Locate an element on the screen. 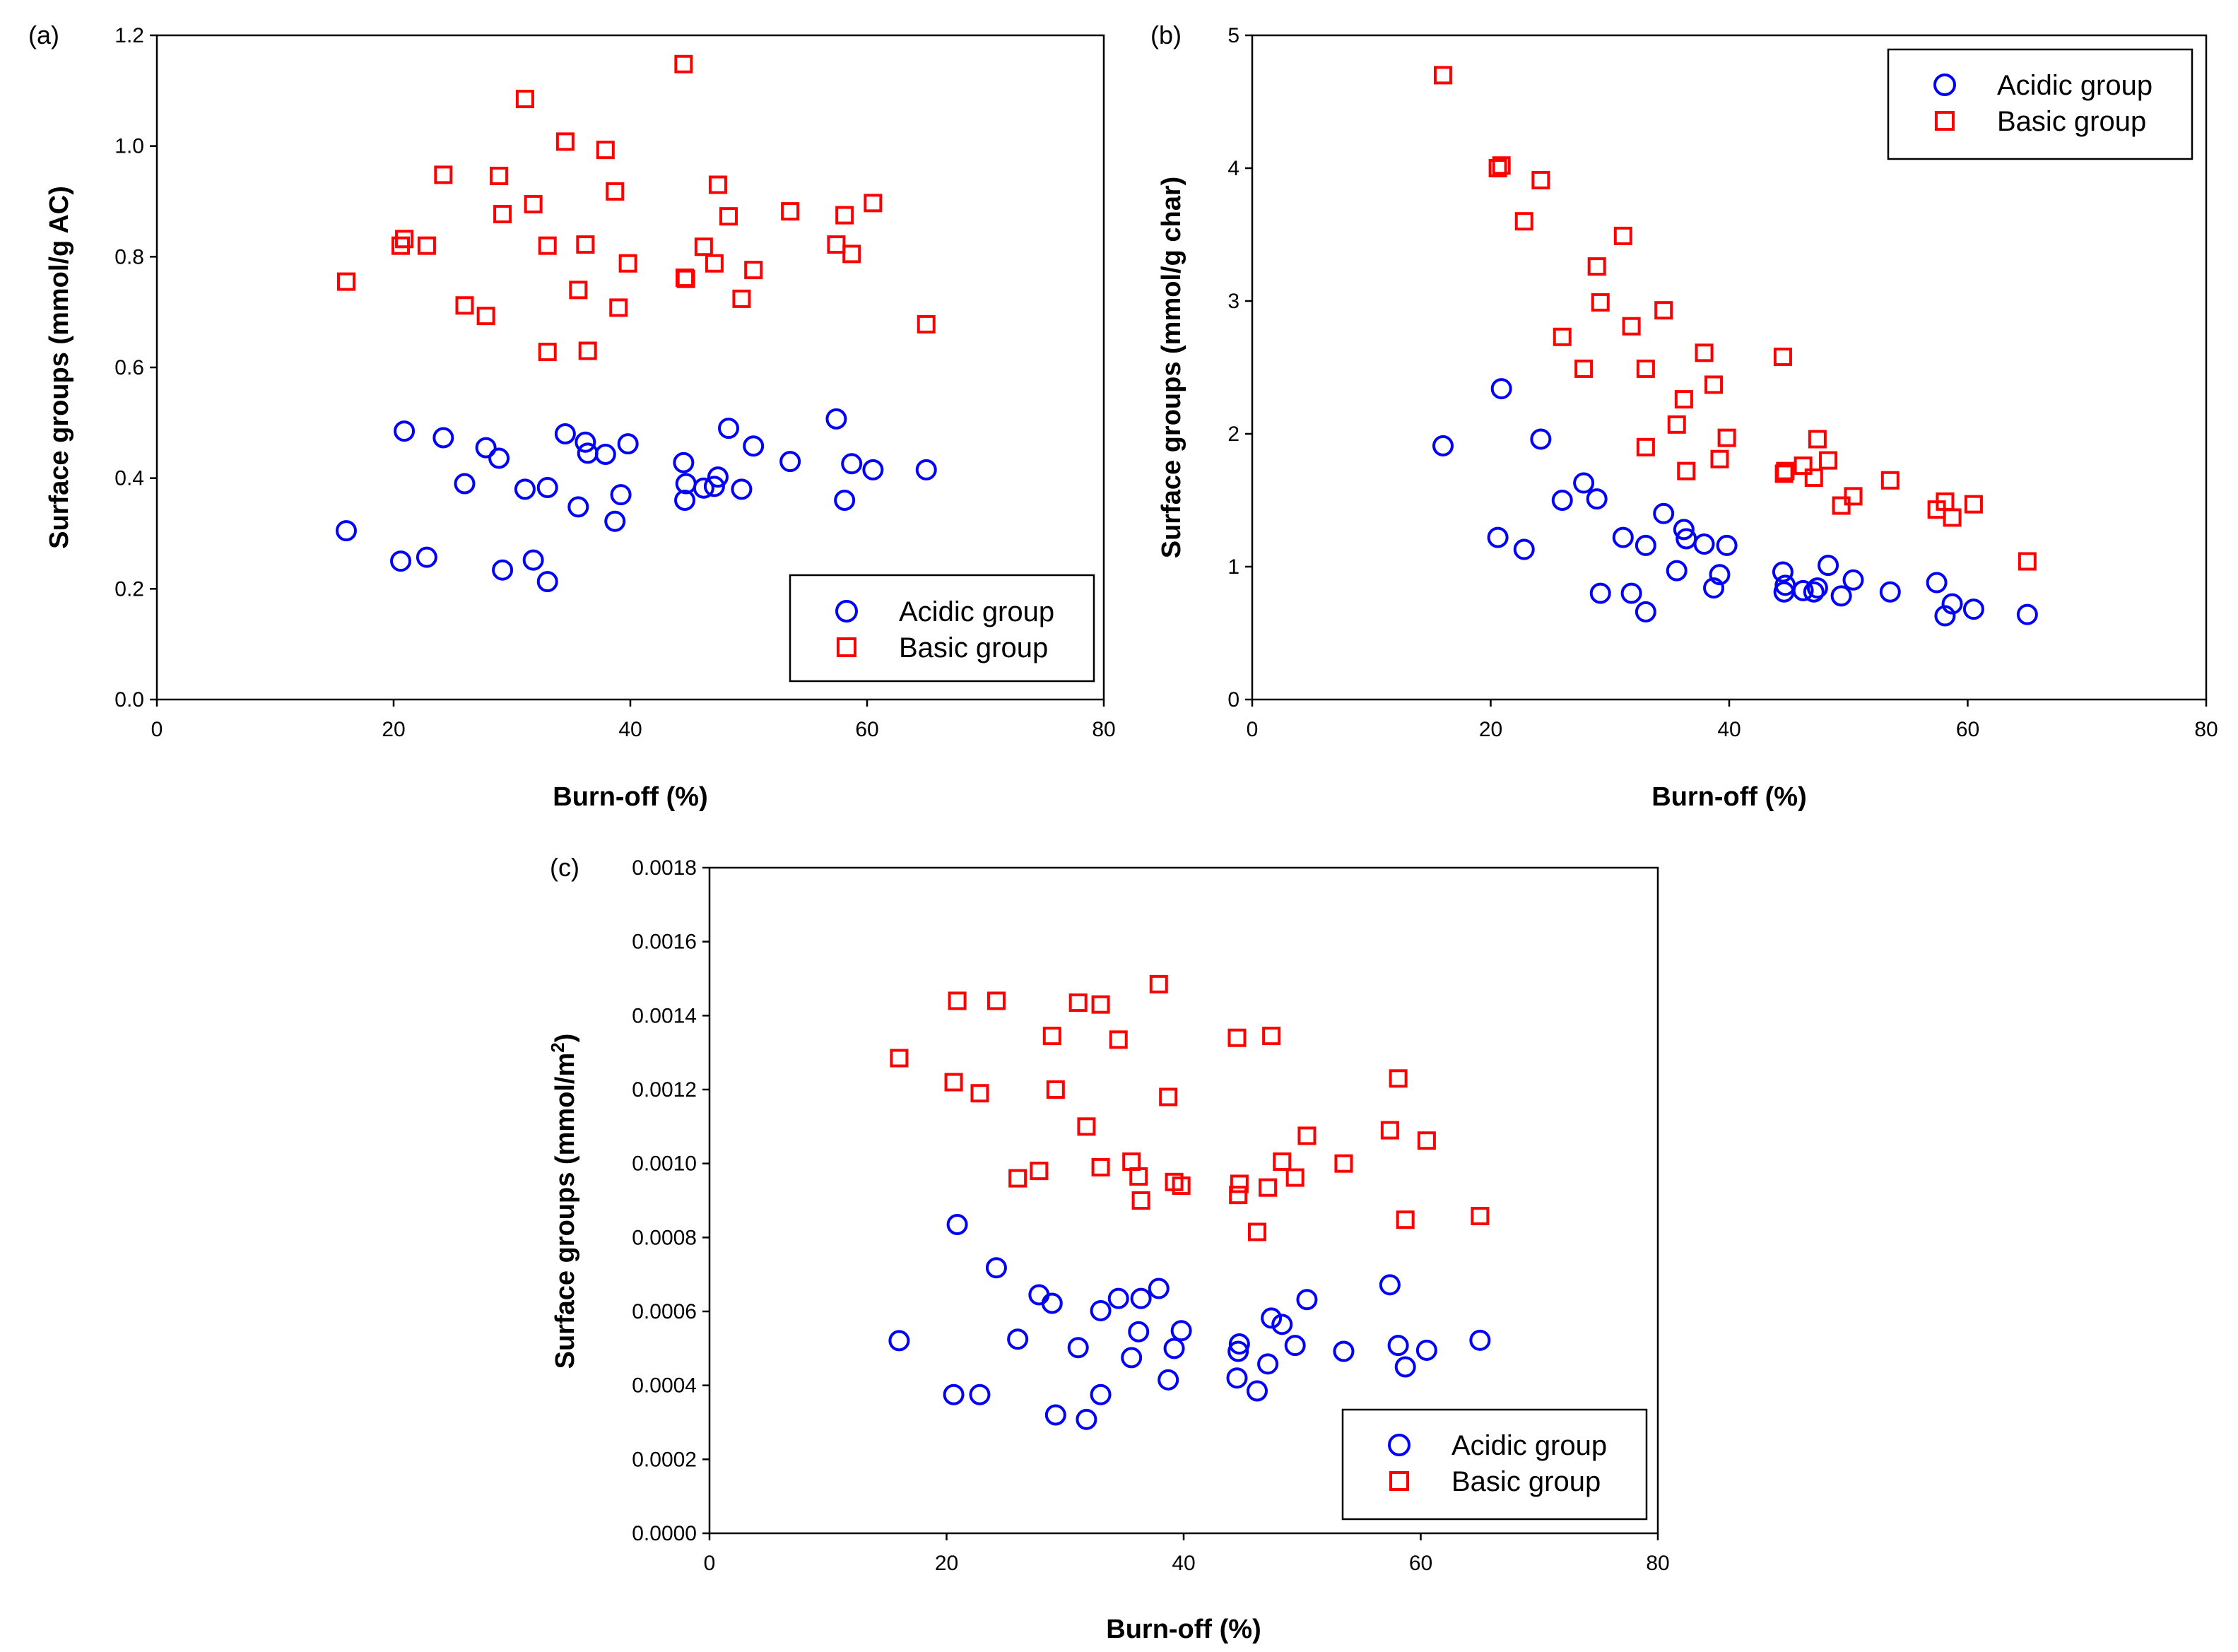 This screenshot has width=2238, height=1652. y-tick-label: 0.0008 is located at coordinates (665, 1237).